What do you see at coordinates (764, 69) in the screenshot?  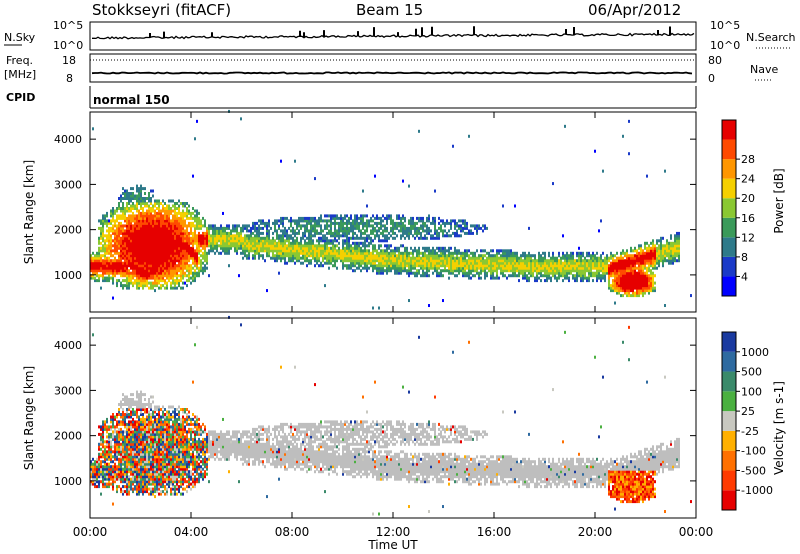 I see `nave-label: Nave` at bounding box center [764, 69].